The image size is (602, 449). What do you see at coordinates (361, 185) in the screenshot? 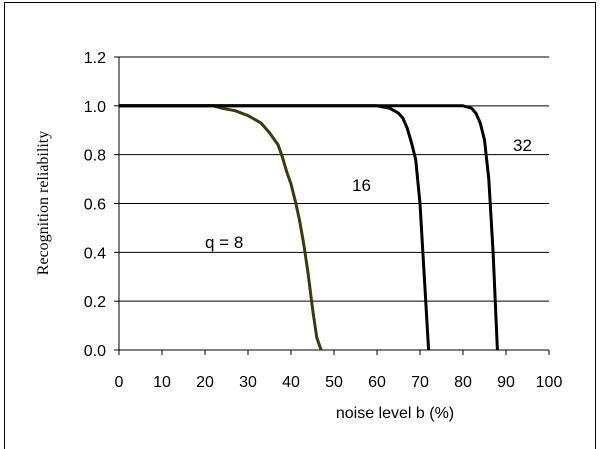
I see `series-label-16: 16` at bounding box center [361, 185].